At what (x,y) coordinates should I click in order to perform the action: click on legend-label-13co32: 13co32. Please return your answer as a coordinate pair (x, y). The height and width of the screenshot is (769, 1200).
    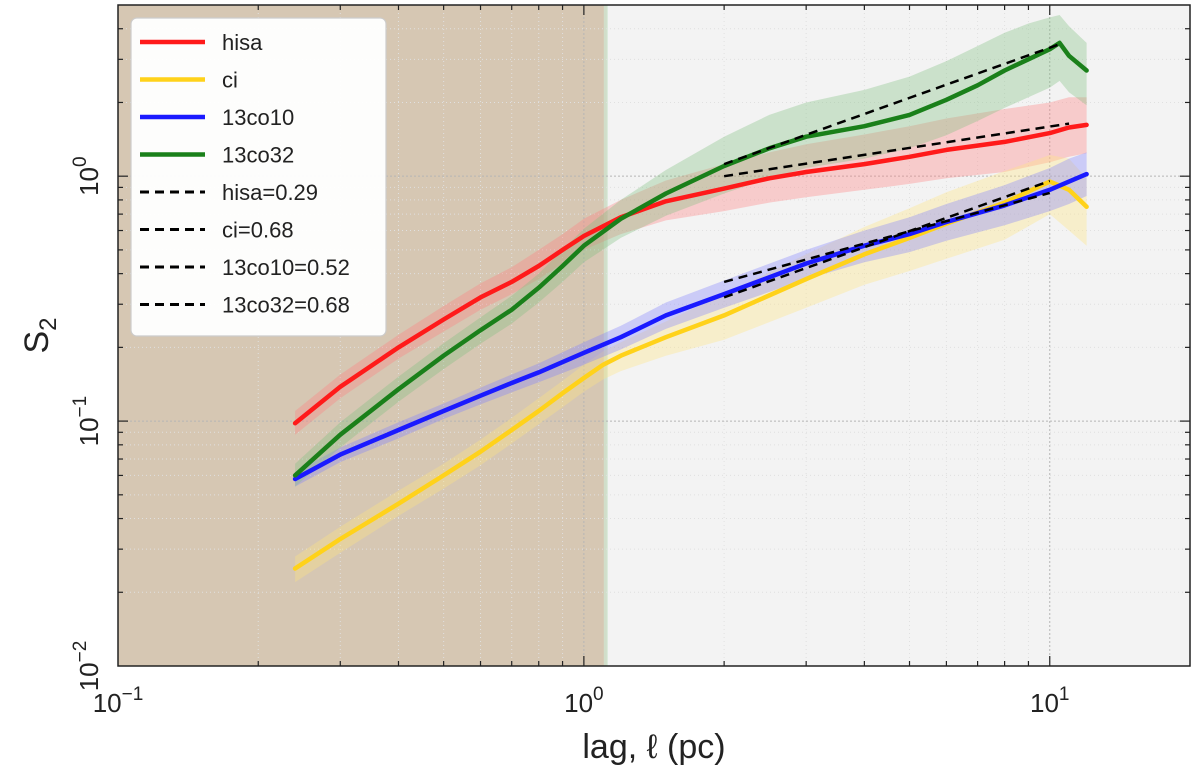
    Looking at the image, I should click on (258, 155).